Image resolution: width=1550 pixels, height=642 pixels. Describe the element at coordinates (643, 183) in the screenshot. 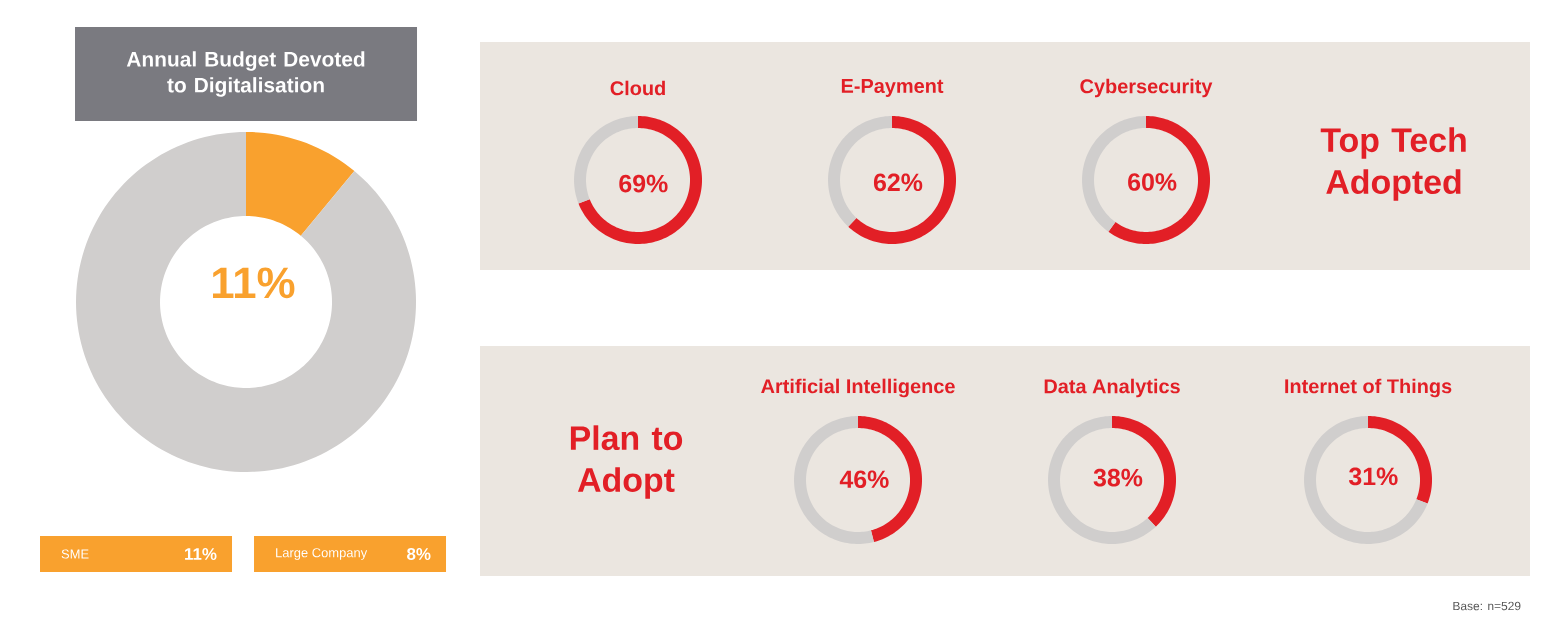

I see `data-label: 69%` at that location.